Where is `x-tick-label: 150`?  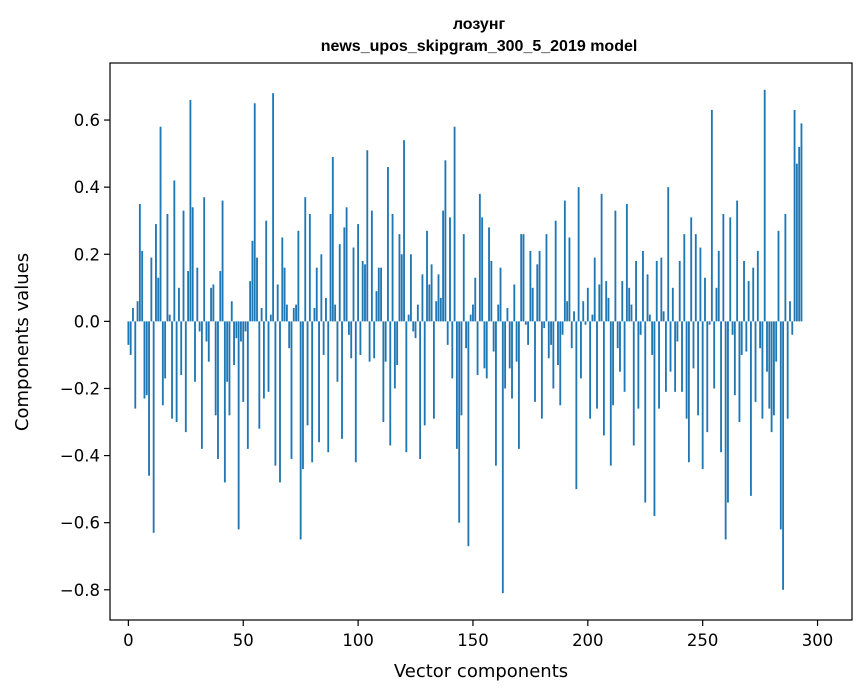 x-tick-label: 150 is located at coordinates (473, 640).